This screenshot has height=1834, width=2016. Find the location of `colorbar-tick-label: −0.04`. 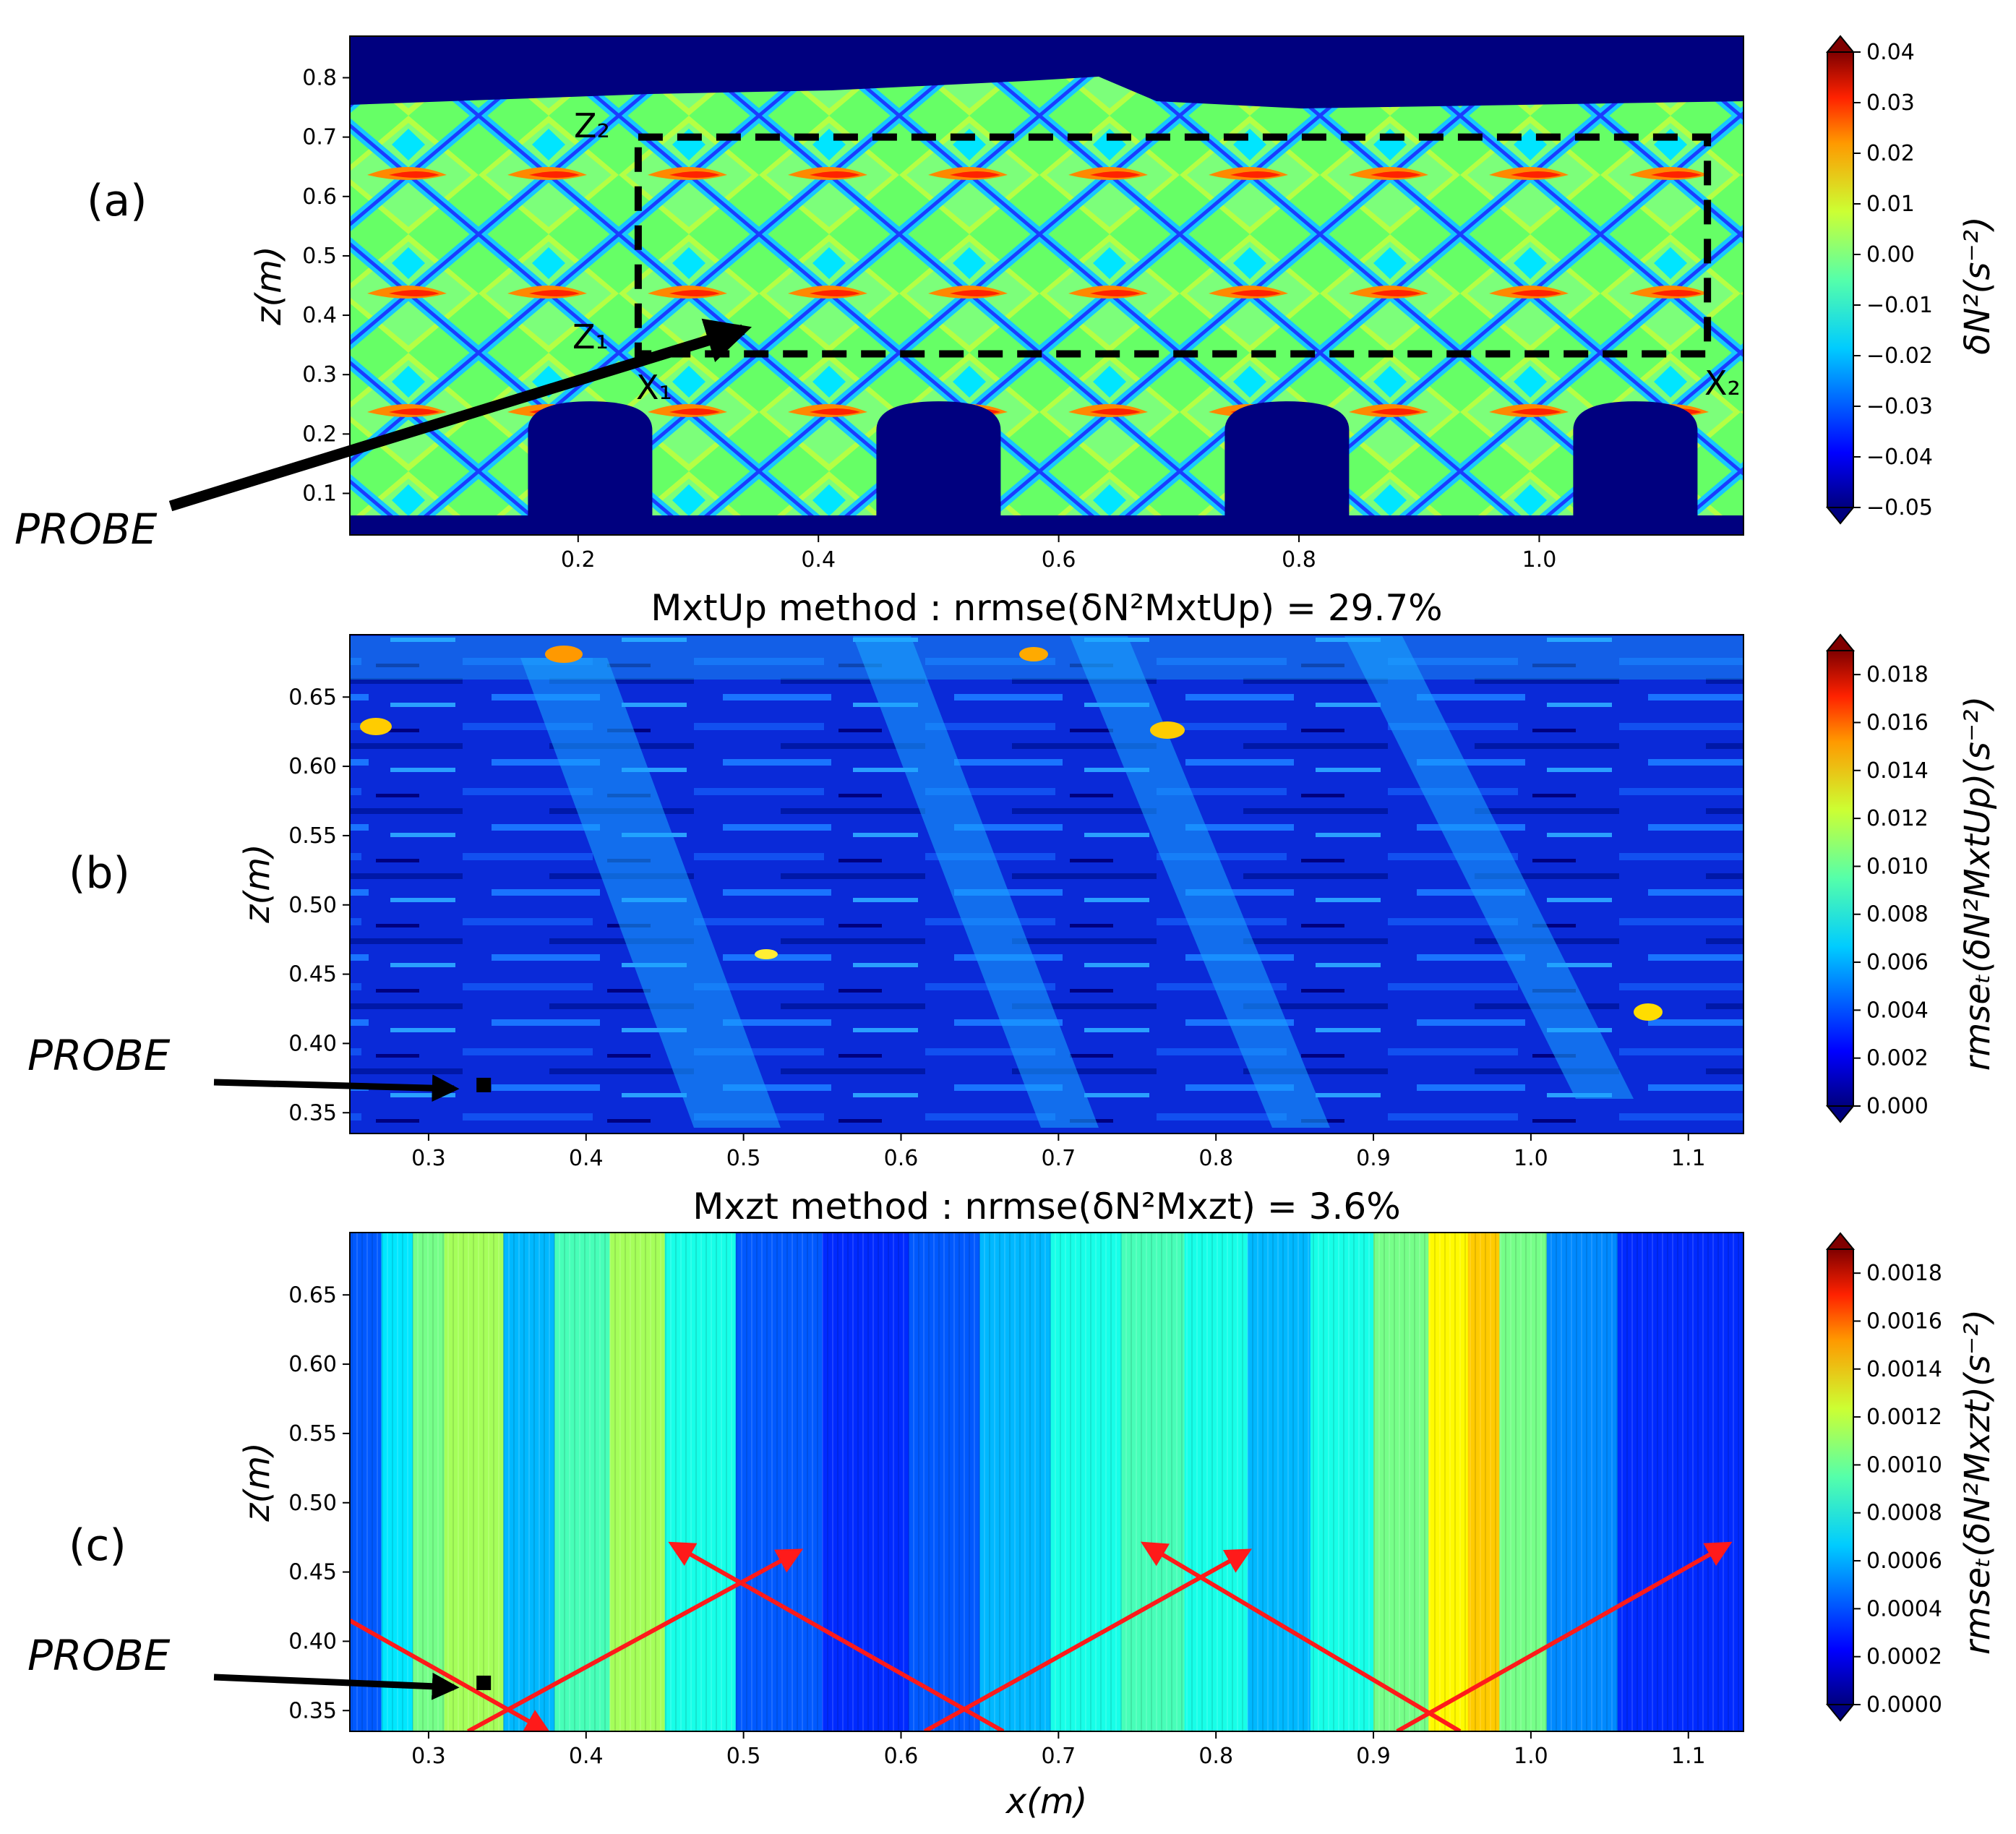

colorbar-tick-label: −0.04 is located at coordinates (1899, 457).